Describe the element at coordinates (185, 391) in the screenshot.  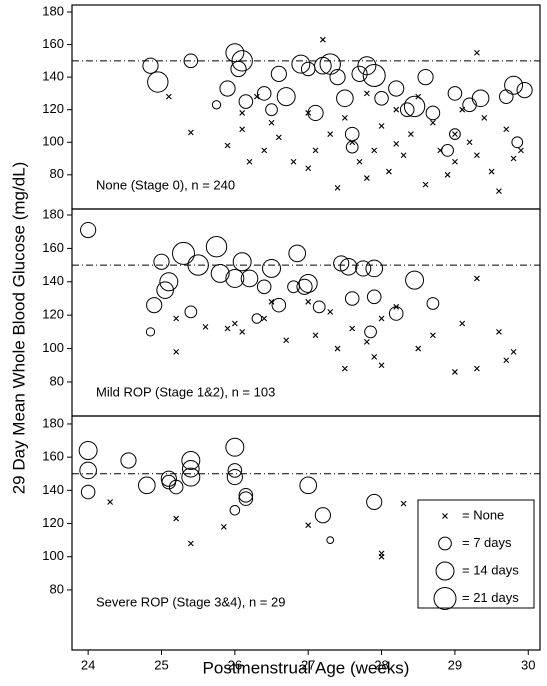
I see `panel-label: Mild ROP (Stage 1&2), n = 103` at that location.